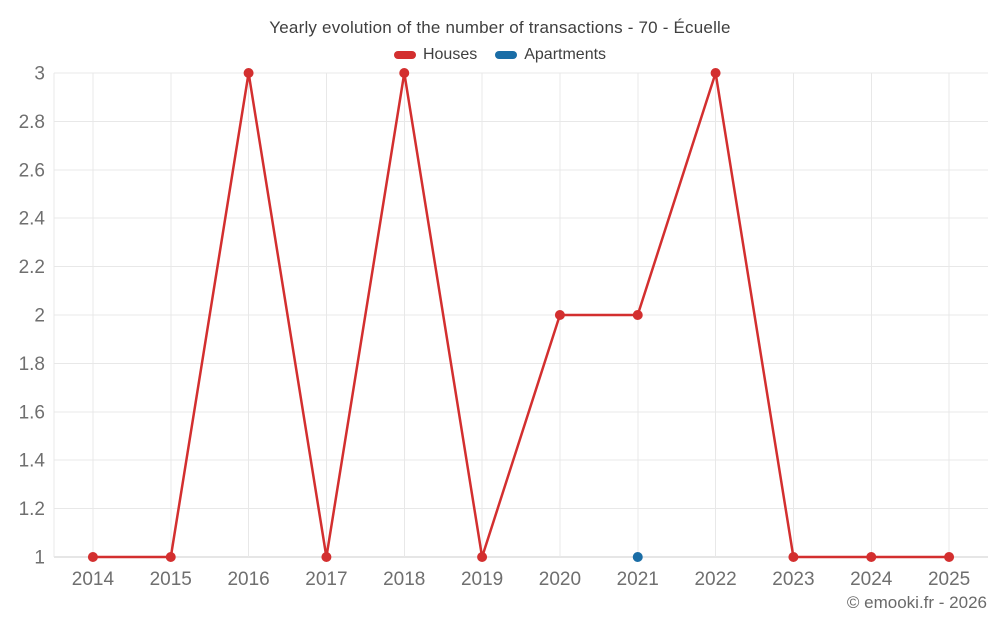 The height and width of the screenshot is (625, 1000). Describe the element at coordinates (32, 364) in the screenshot. I see `y-tick-label: 1.8` at that location.